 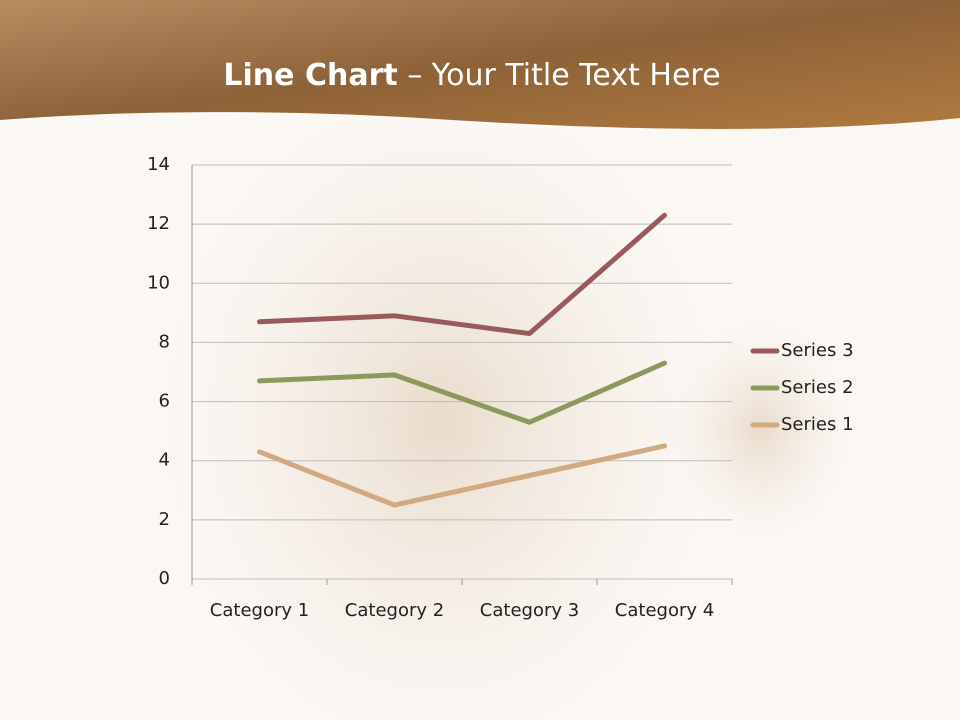 I want to click on title-rest: – Your Title Text Here, so click(x=563, y=75).